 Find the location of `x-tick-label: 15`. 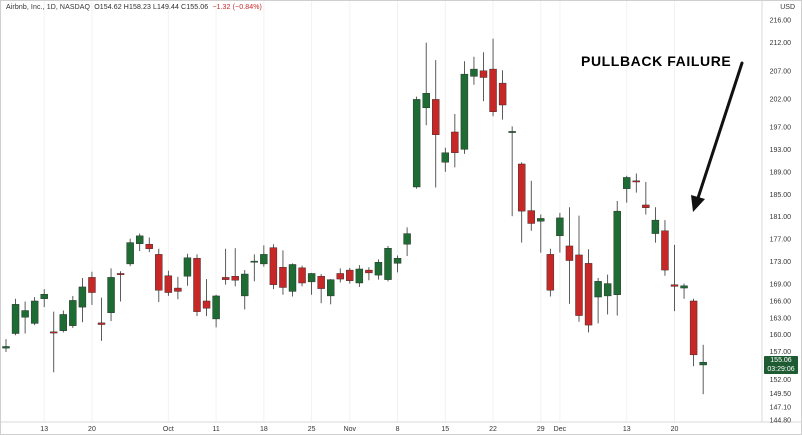

x-tick-label: 15 is located at coordinates (445, 429).